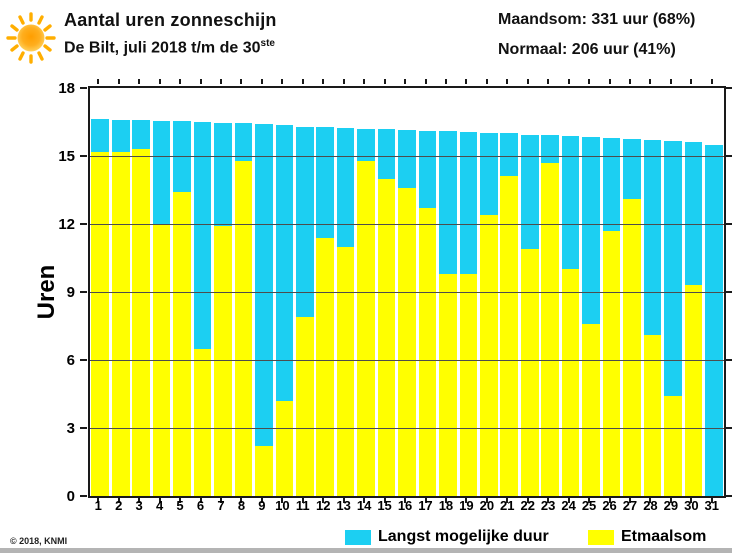 The width and height of the screenshot is (732, 553). What do you see at coordinates (589, 505) in the screenshot?
I see `x-tick-label-25: 25` at bounding box center [589, 505].